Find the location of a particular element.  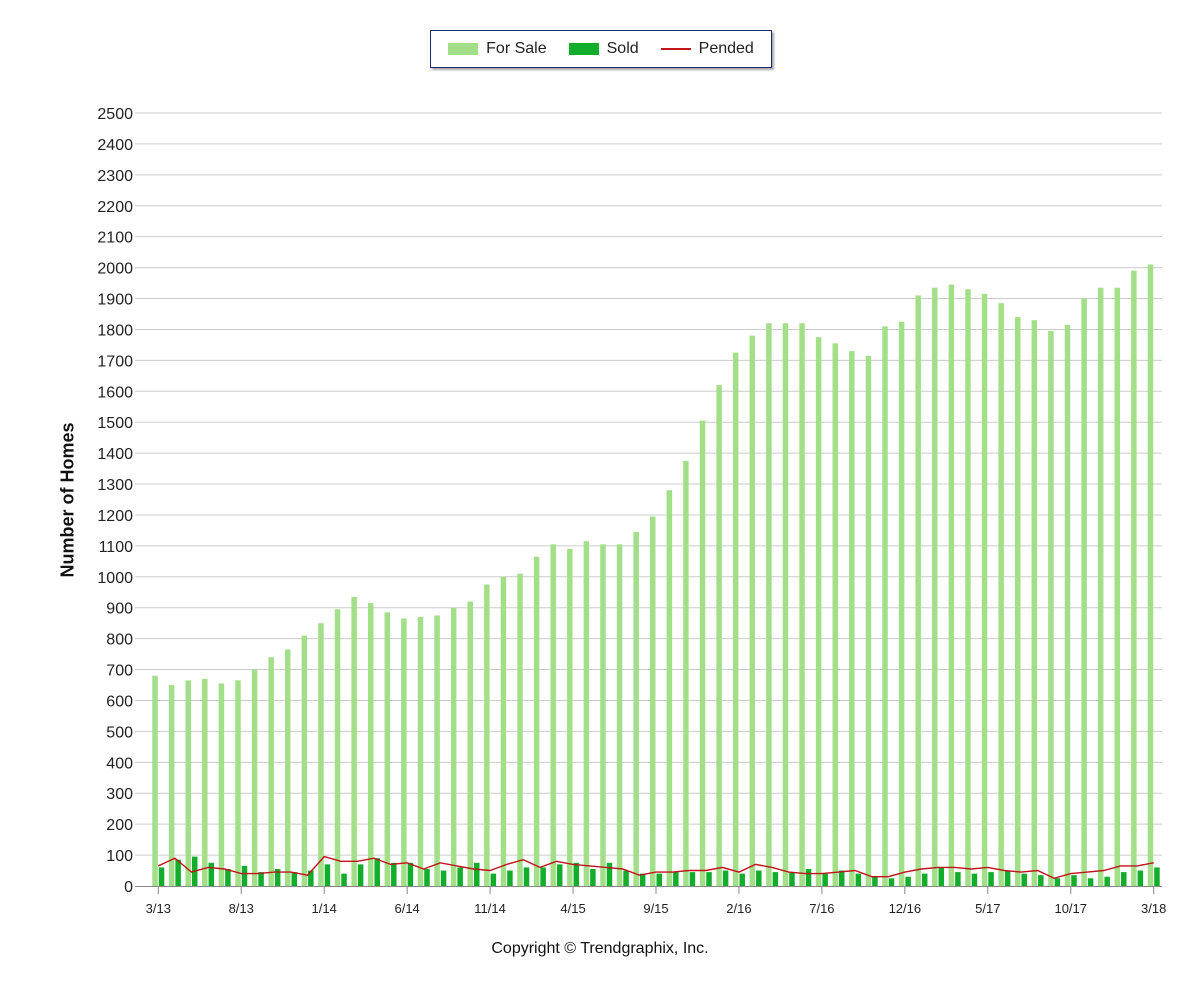

legend-swatch-for-sale is located at coordinates (463, 49).